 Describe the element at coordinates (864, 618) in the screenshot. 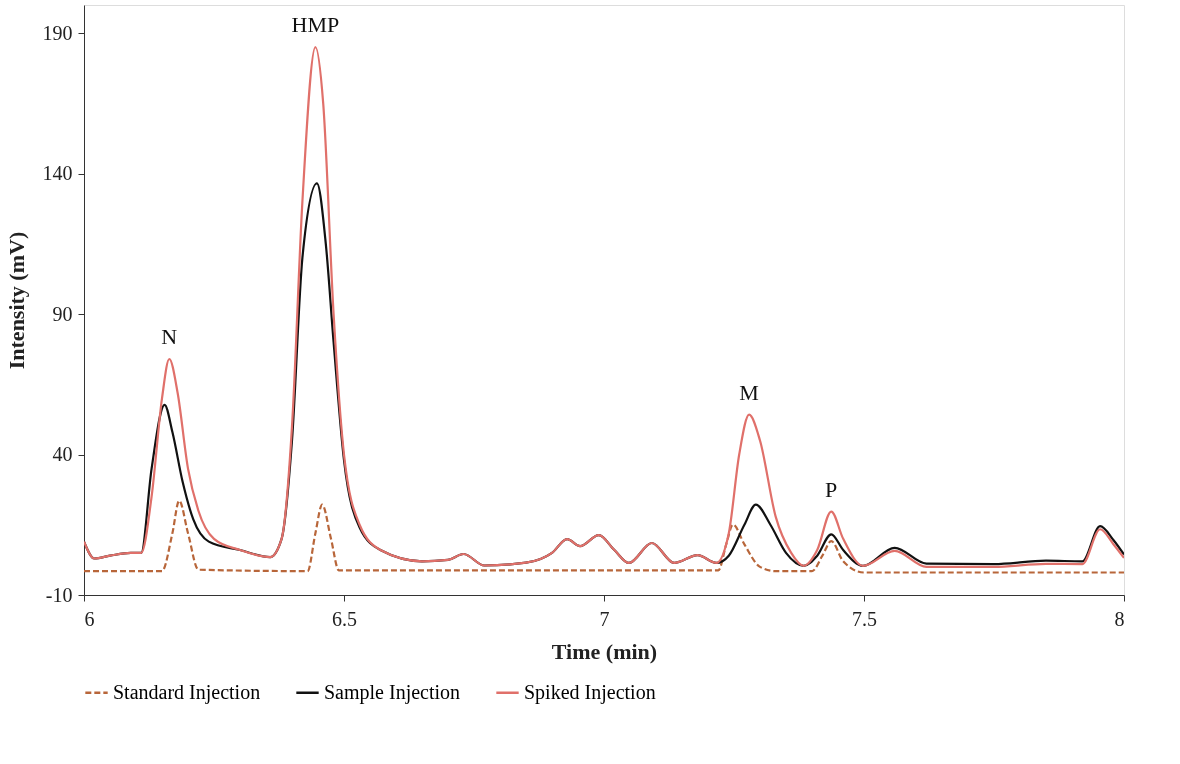

I see `x-tick-label: 7.5` at that location.